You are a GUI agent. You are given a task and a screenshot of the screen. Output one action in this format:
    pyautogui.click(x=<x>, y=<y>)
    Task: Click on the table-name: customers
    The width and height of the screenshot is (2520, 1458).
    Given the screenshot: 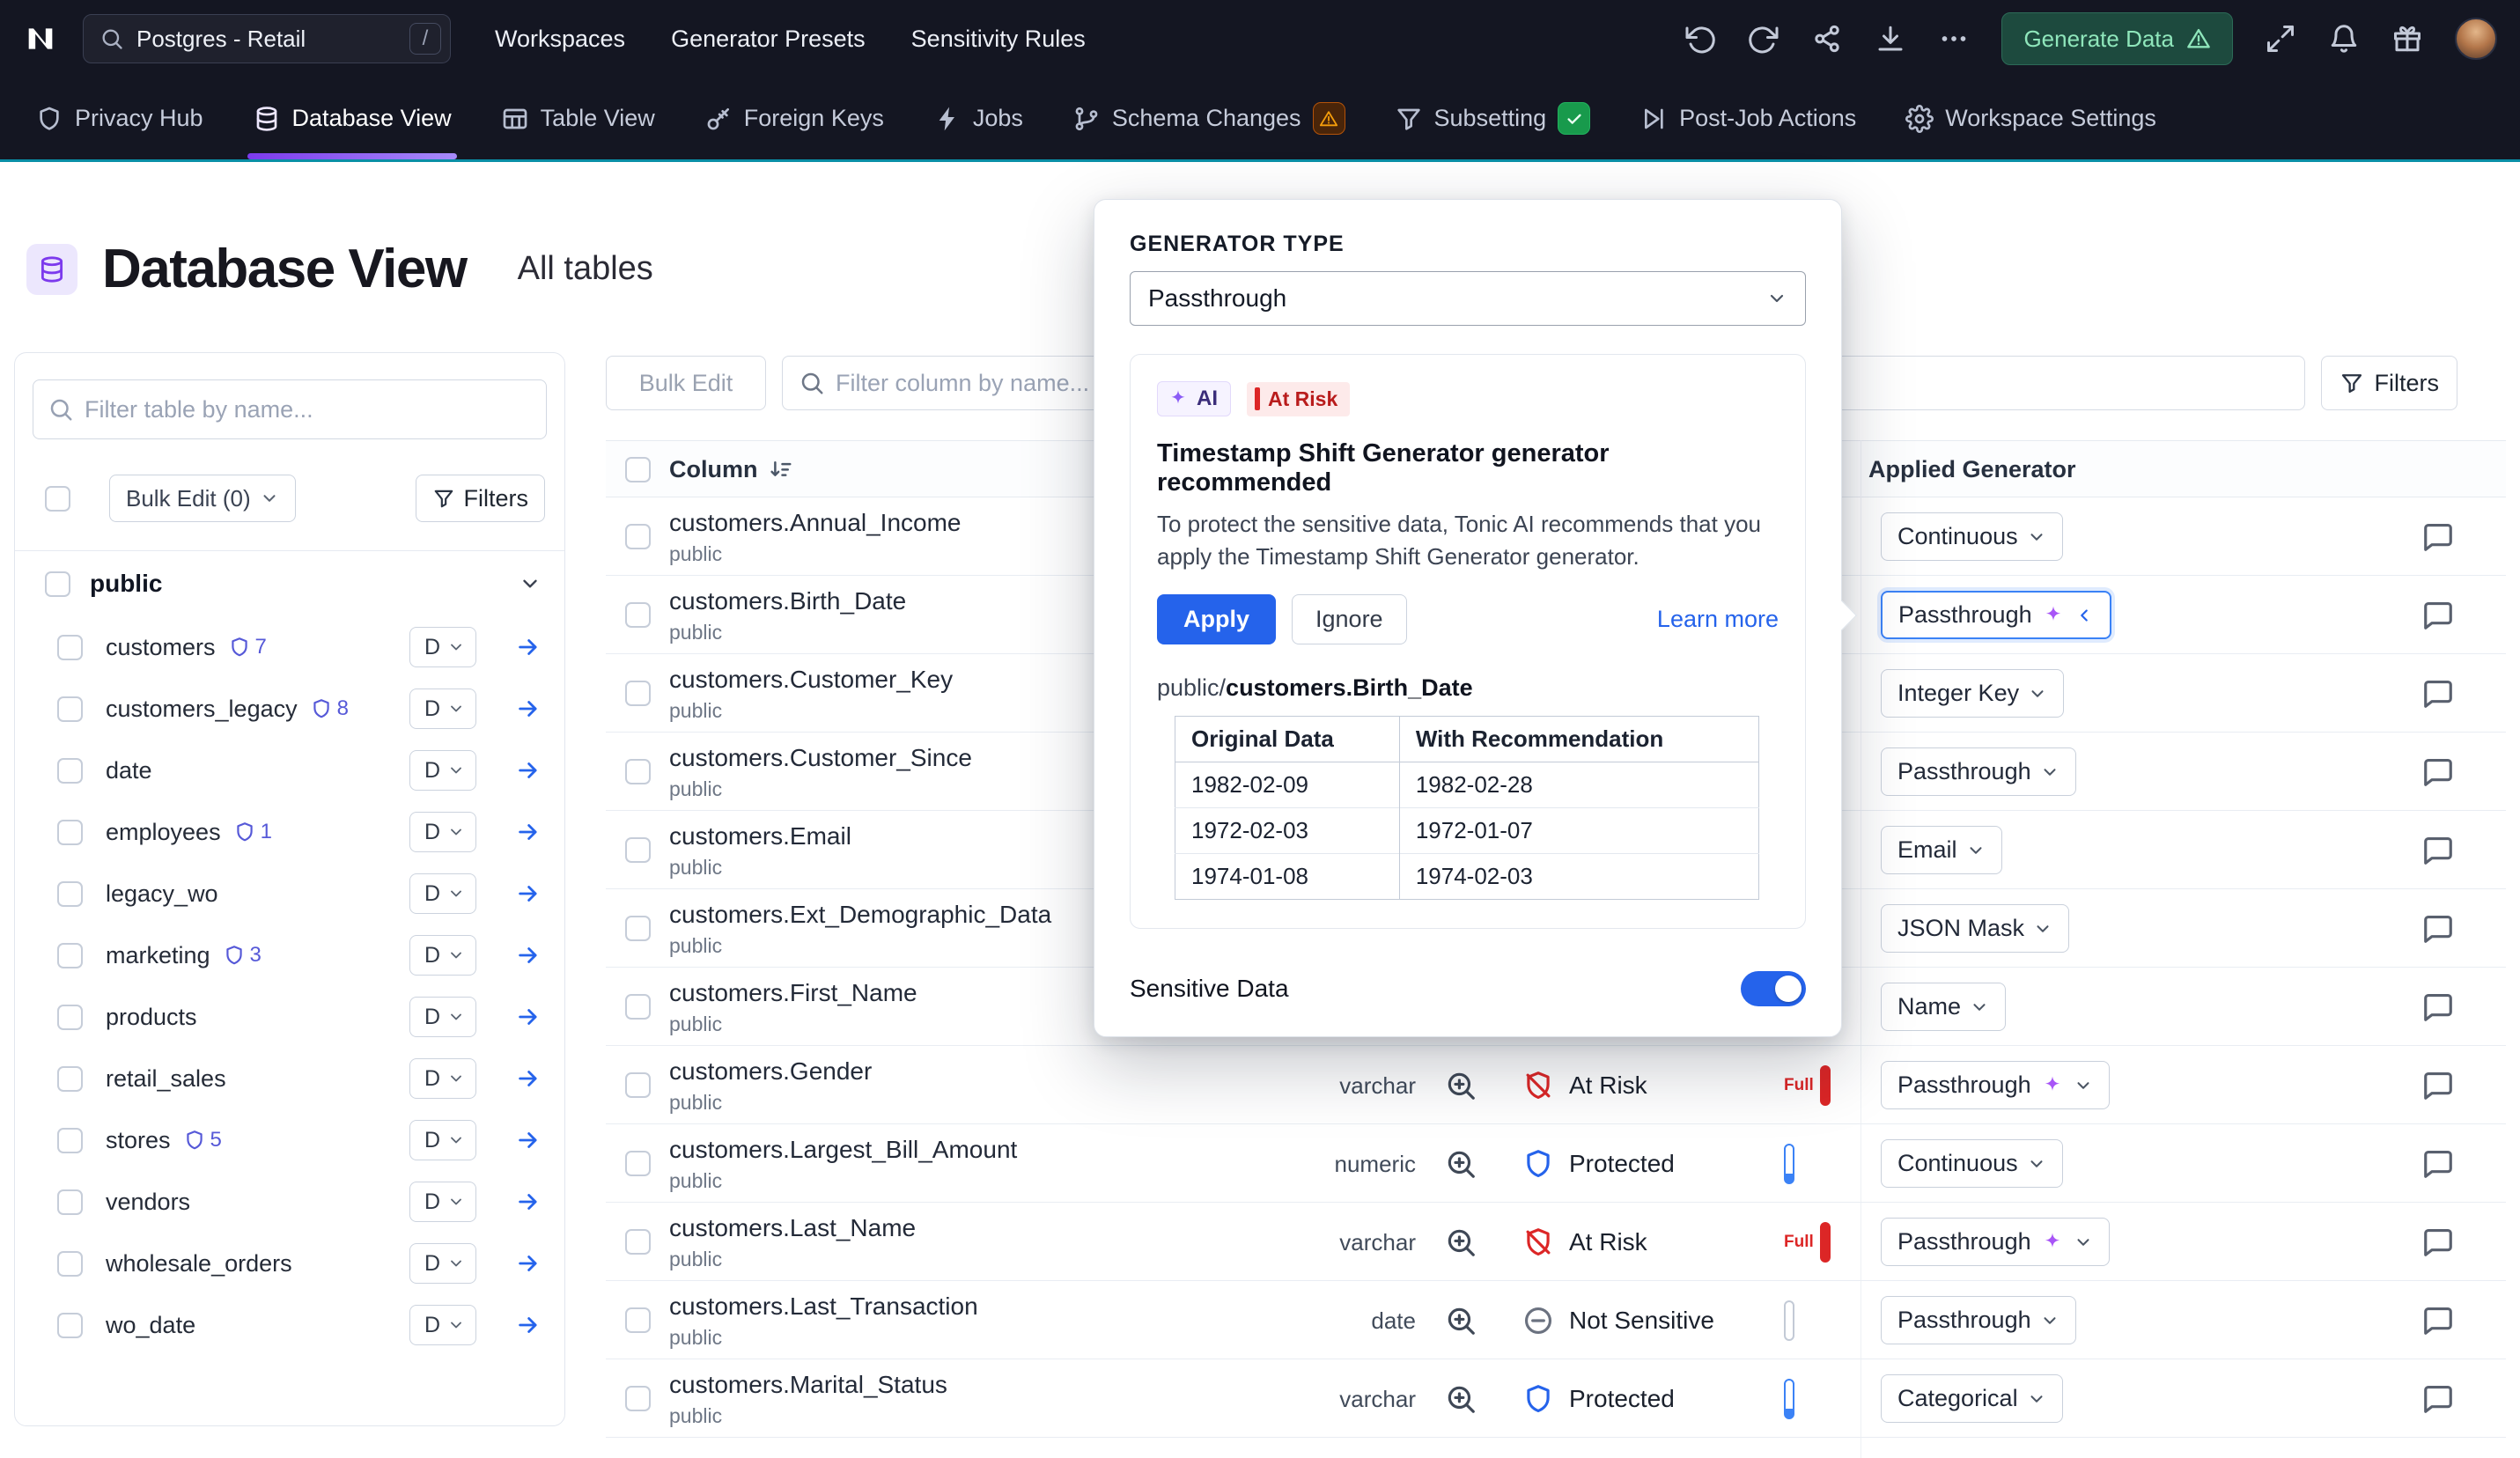 What is the action you would take?
    pyautogui.click(x=161, y=646)
    